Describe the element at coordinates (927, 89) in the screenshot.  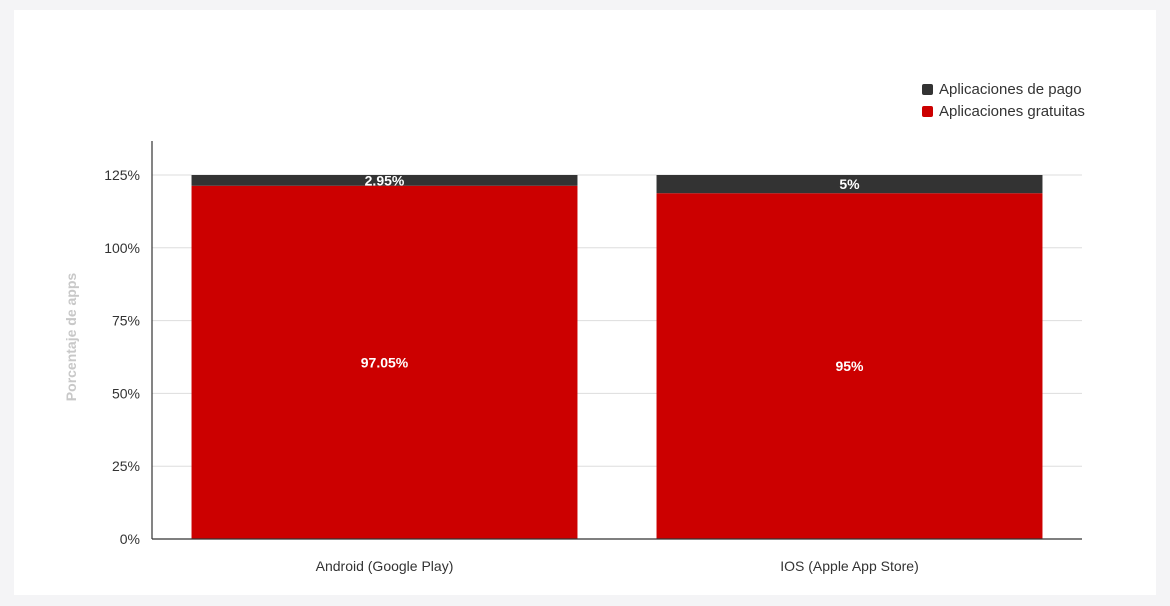
I see `legend-swatch-paid` at that location.